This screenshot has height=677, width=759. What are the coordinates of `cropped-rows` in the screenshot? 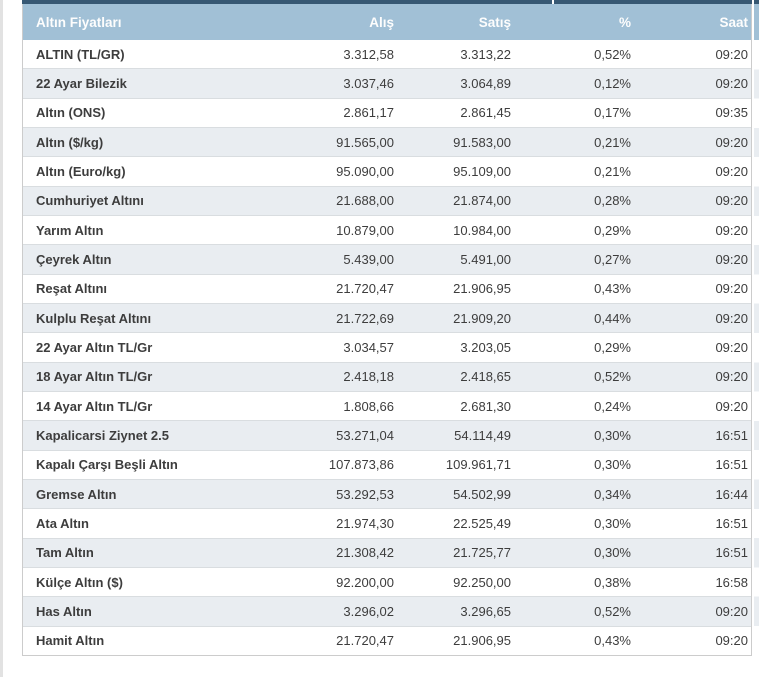 It's located at (756, 347).